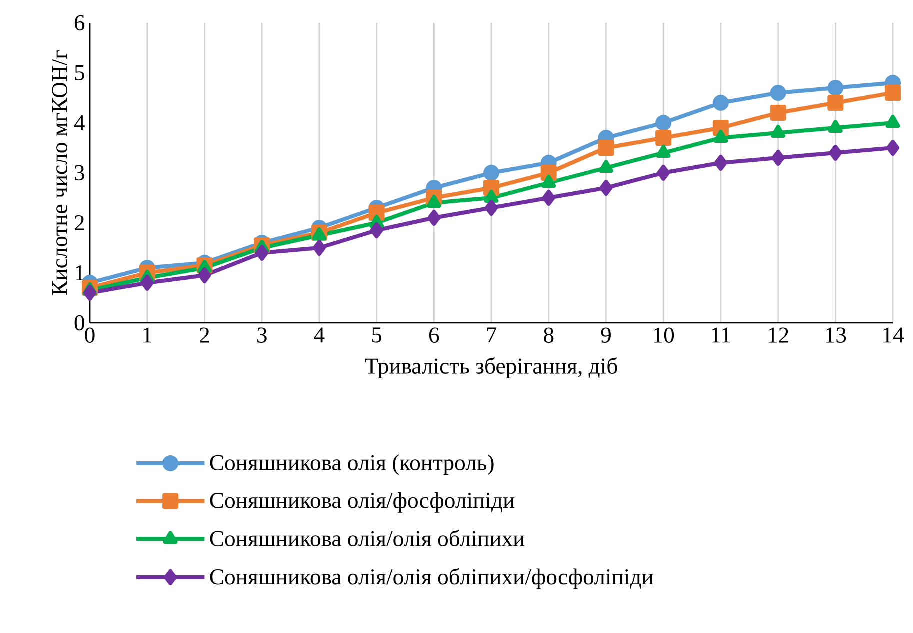  I want to click on x-tick-label: 1, so click(148, 335).